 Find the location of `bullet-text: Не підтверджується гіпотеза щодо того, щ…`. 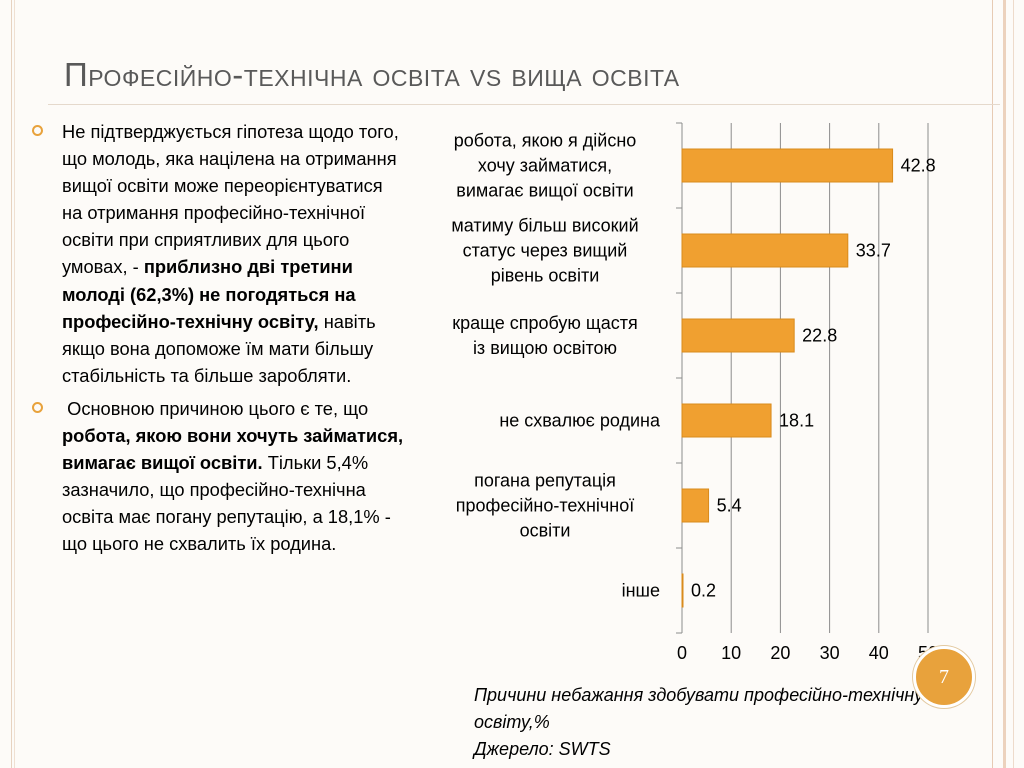

bullet-text: Не підтверджується гіпотеза щодо того, щ… is located at coordinates (230, 253).